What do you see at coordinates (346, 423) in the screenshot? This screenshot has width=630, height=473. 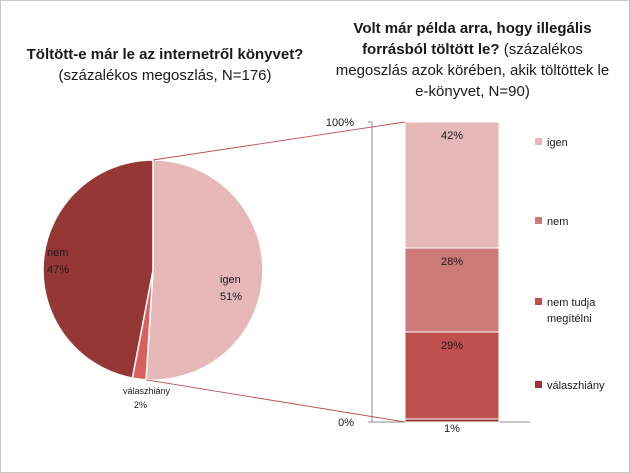 I see `y-tick-label-0: 0%` at bounding box center [346, 423].